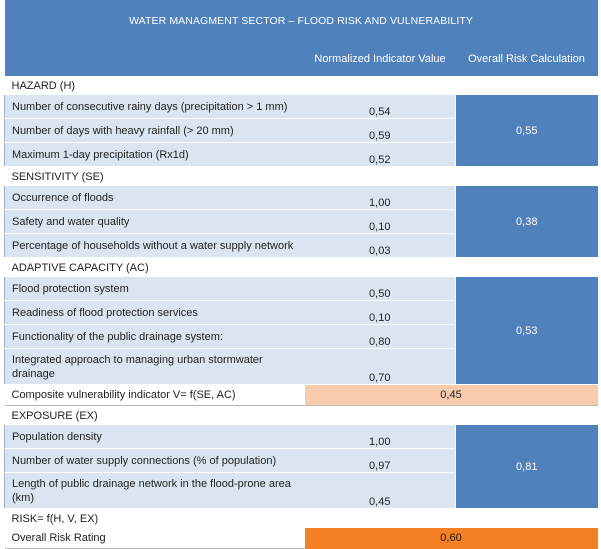  I want to click on table-row: Maximum 1-day precipitation (Rx1d) 0,52, so click(301, 154).